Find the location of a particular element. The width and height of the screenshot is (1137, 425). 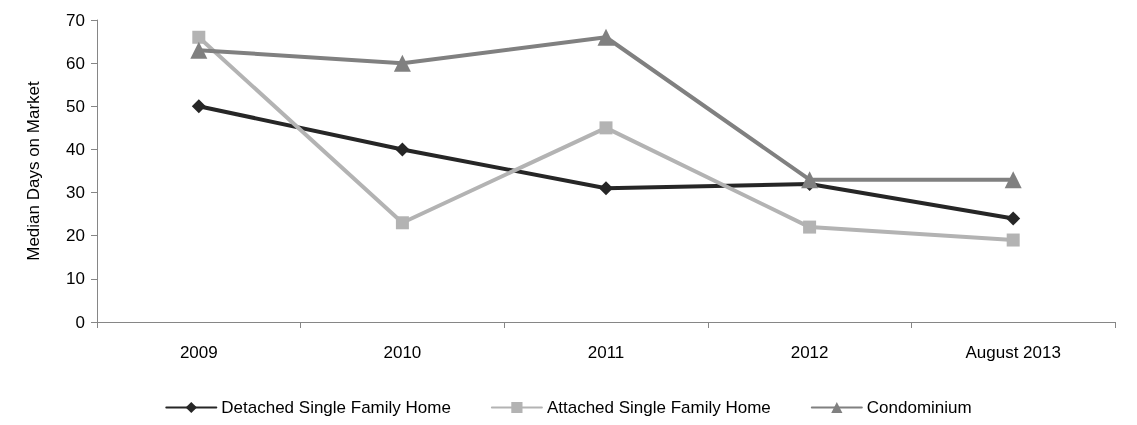

x-tick-label: 2011 is located at coordinates (606, 352).